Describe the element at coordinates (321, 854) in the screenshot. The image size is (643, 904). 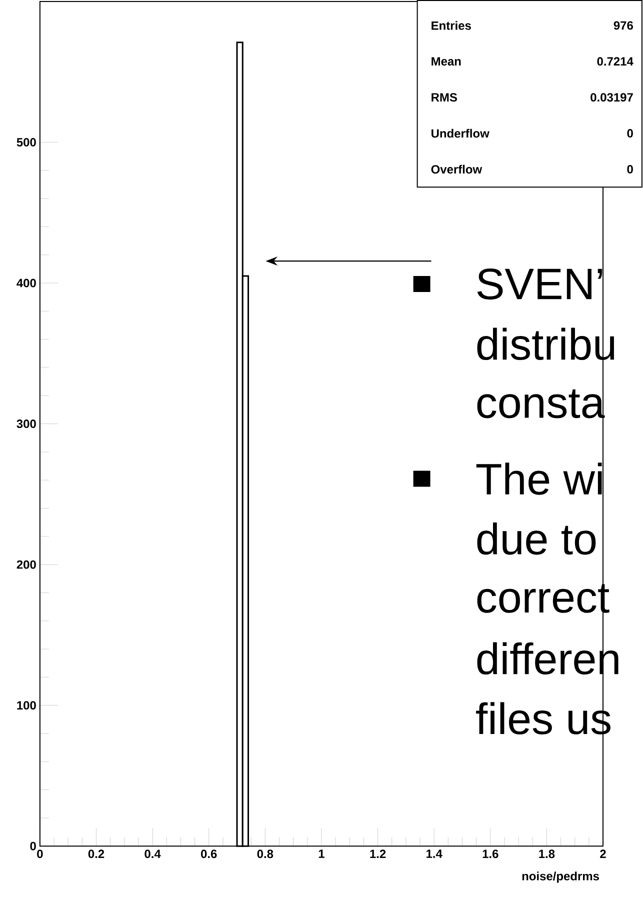
I see `x-tick-label: 1` at that location.